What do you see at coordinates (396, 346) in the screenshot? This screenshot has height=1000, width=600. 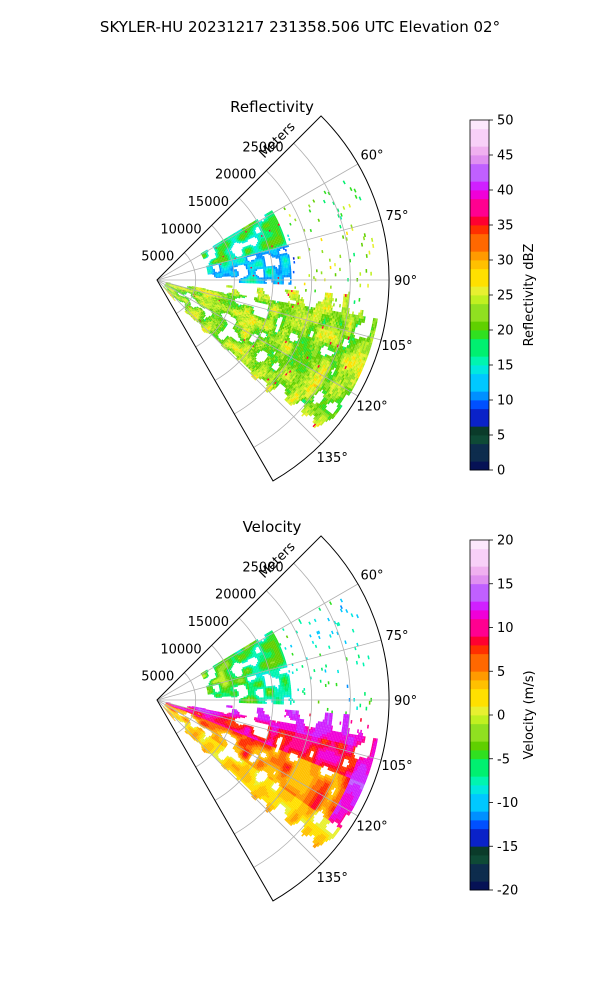 I see `reflectivity-azimuth-tick-label: 105°` at bounding box center [396, 346].